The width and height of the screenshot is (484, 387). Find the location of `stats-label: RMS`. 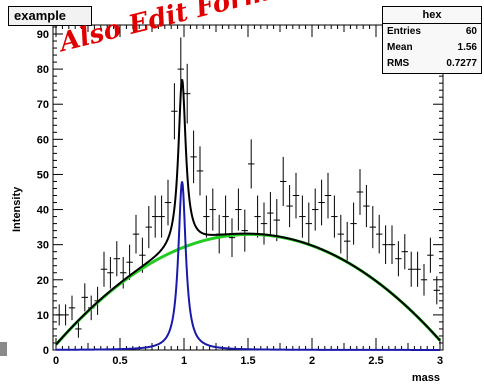

stats-label: RMS is located at coordinates (398, 63).